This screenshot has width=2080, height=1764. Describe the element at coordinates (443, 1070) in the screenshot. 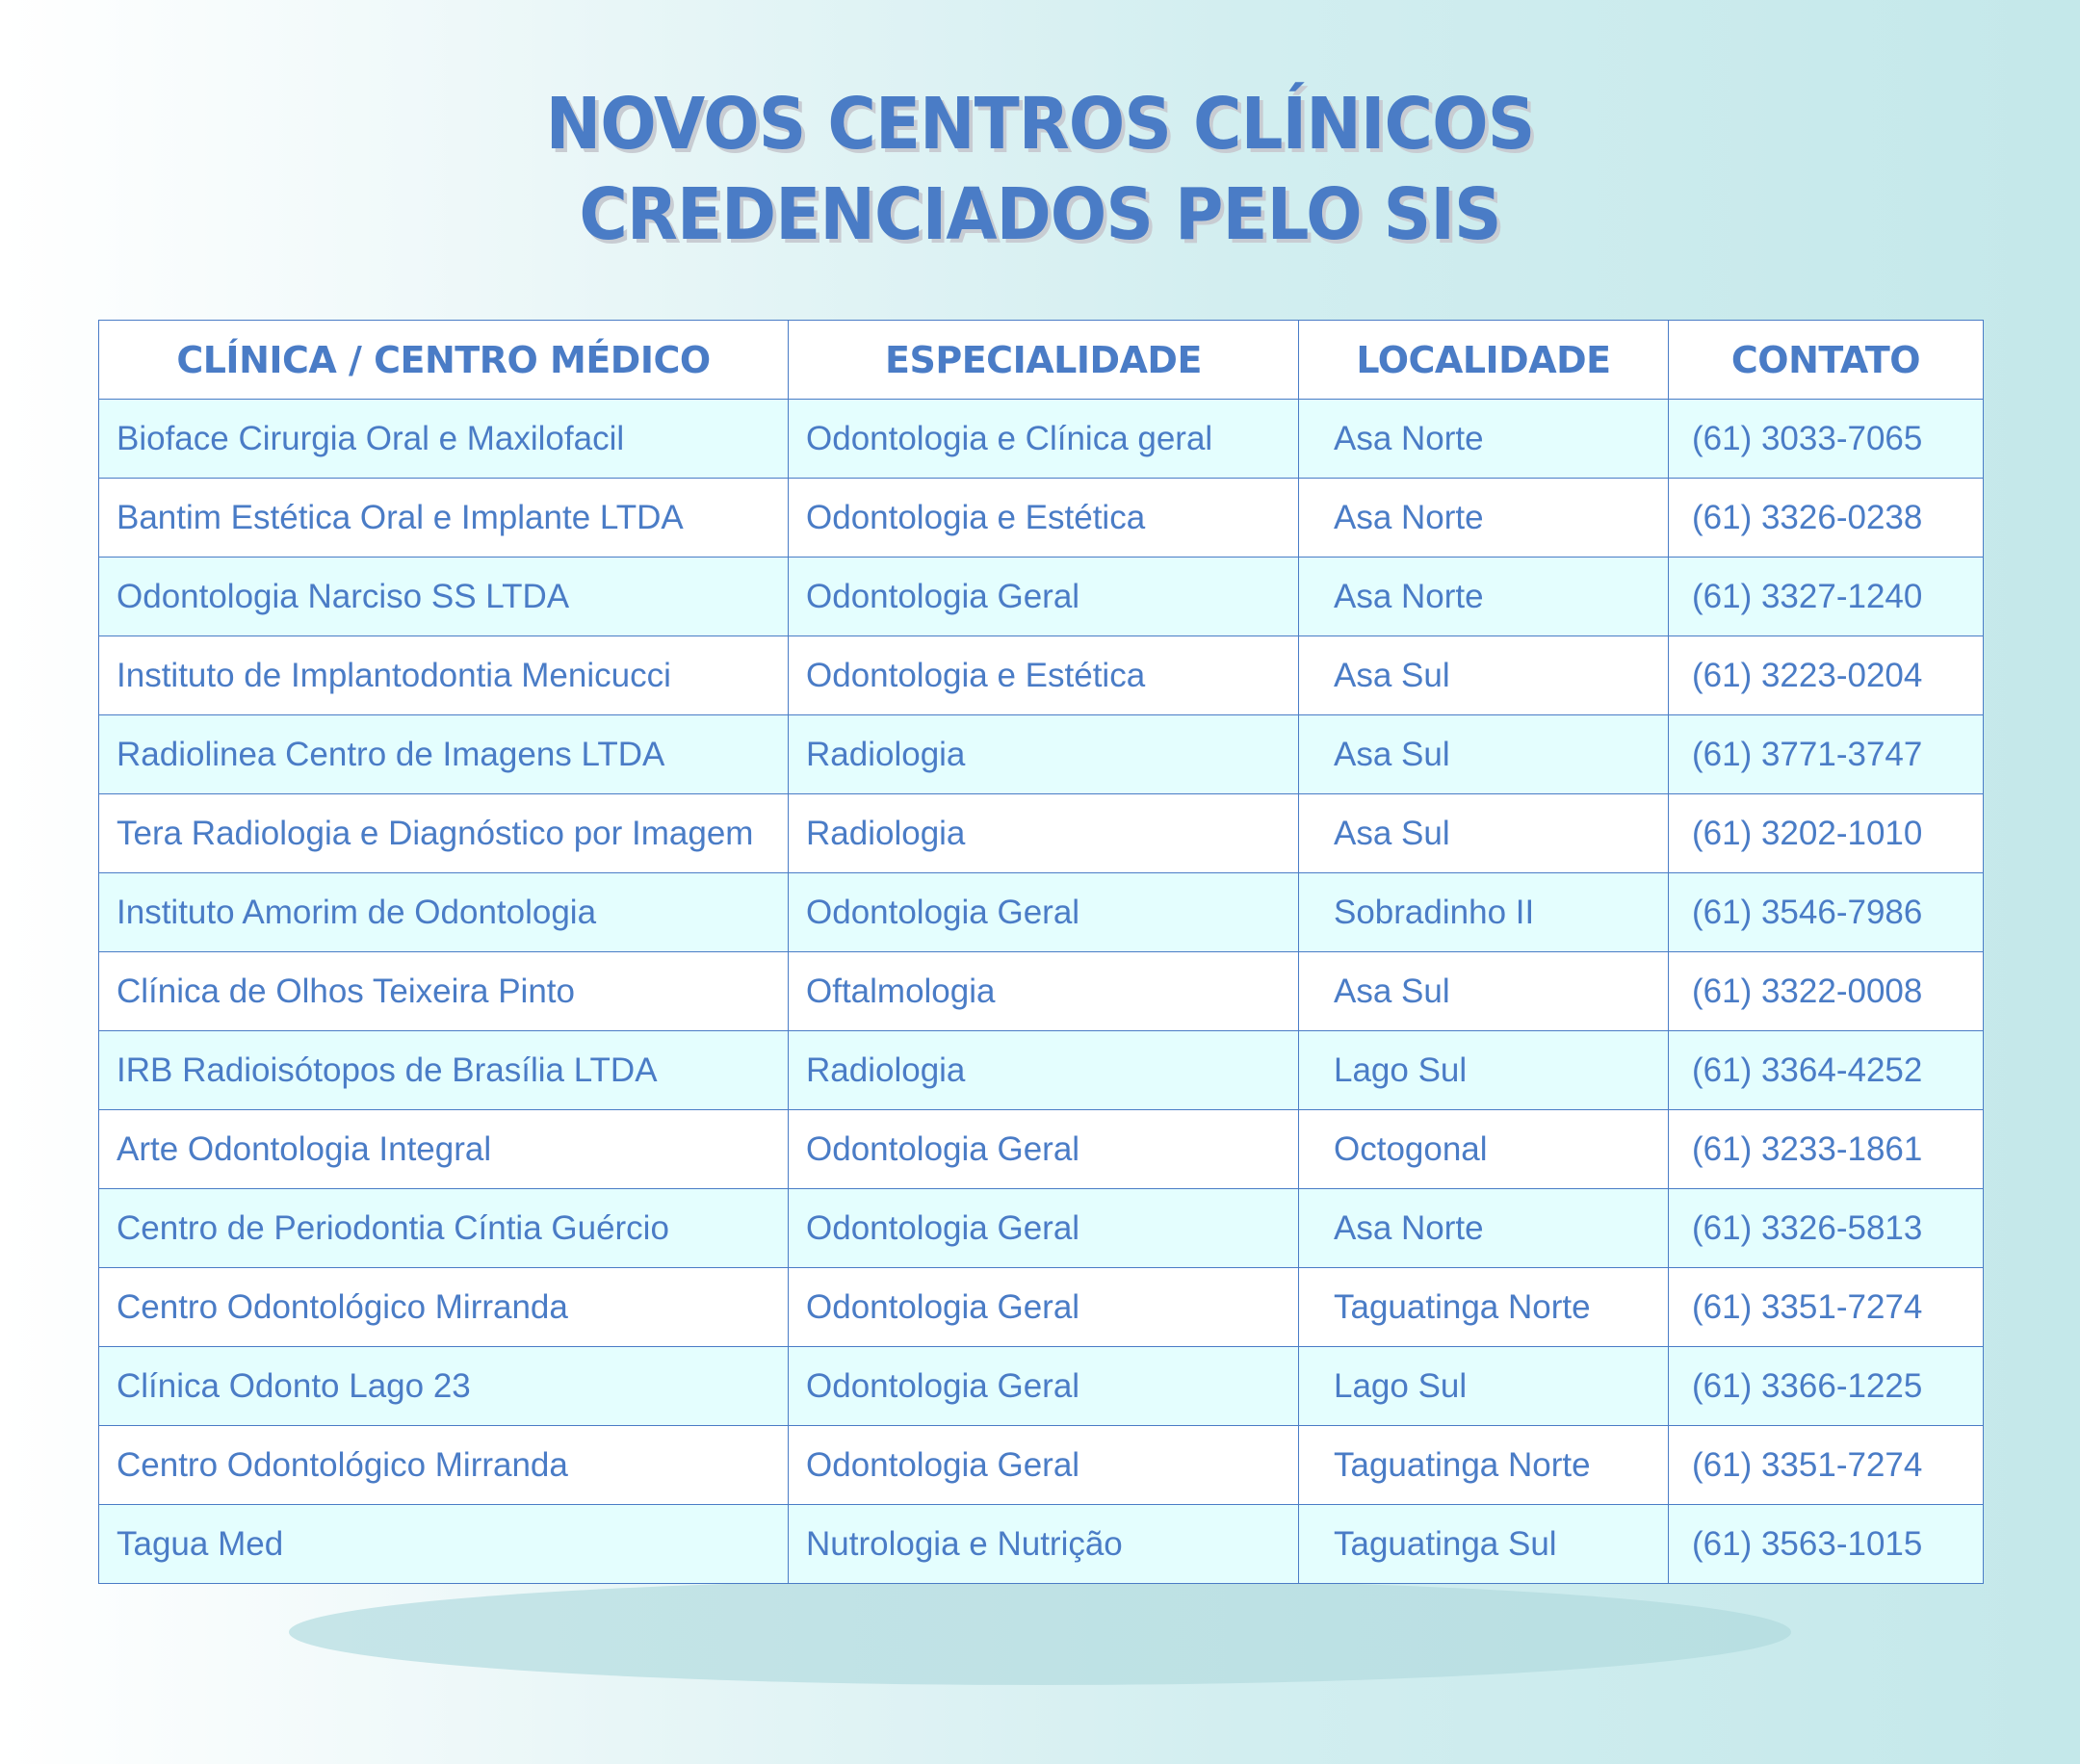

I see `cell-clinica: IRB Radioisótopos de Brasília LTDA` at that location.